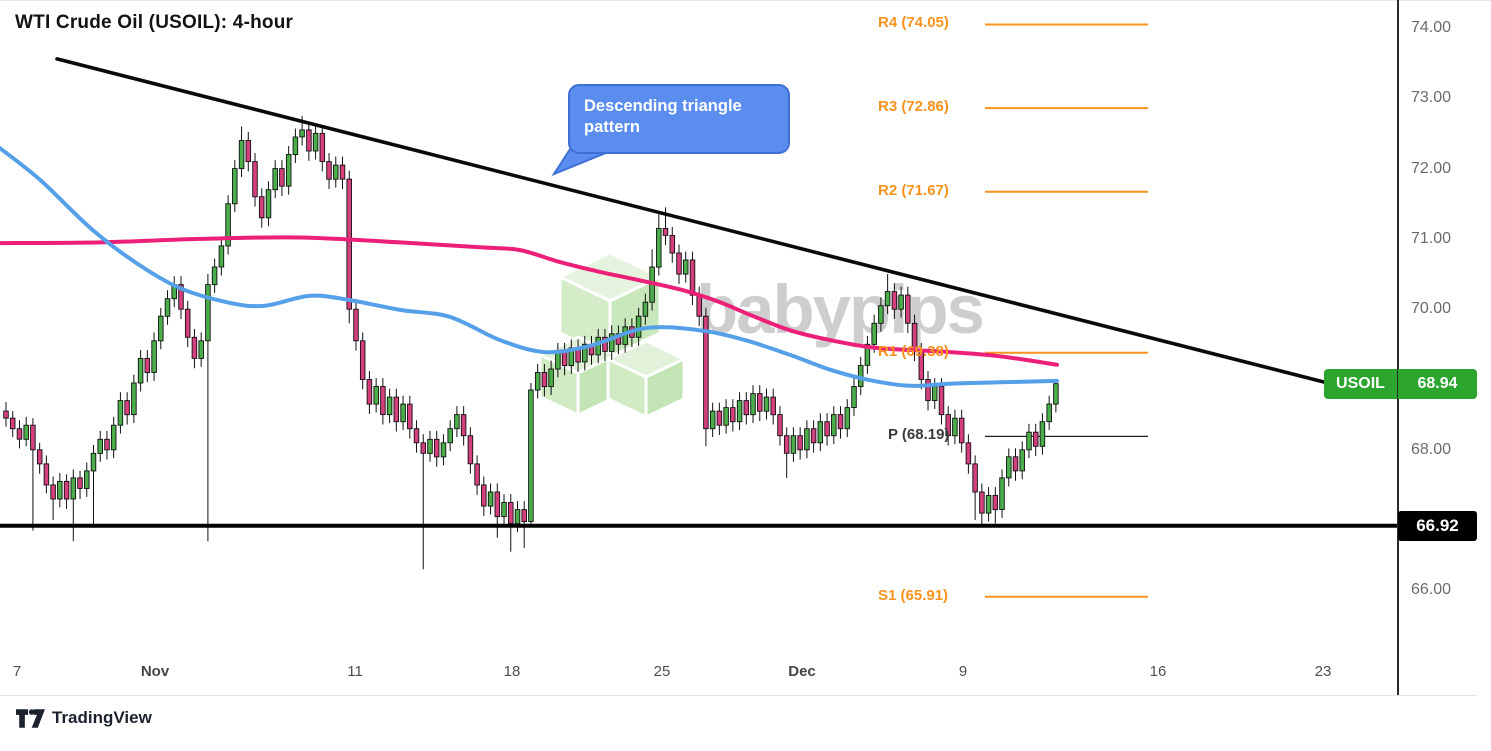 The height and width of the screenshot is (751, 1491). Describe the element at coordinates (1437, 526) in the screenshot. I see `support-price-label: 66.92` at that location.